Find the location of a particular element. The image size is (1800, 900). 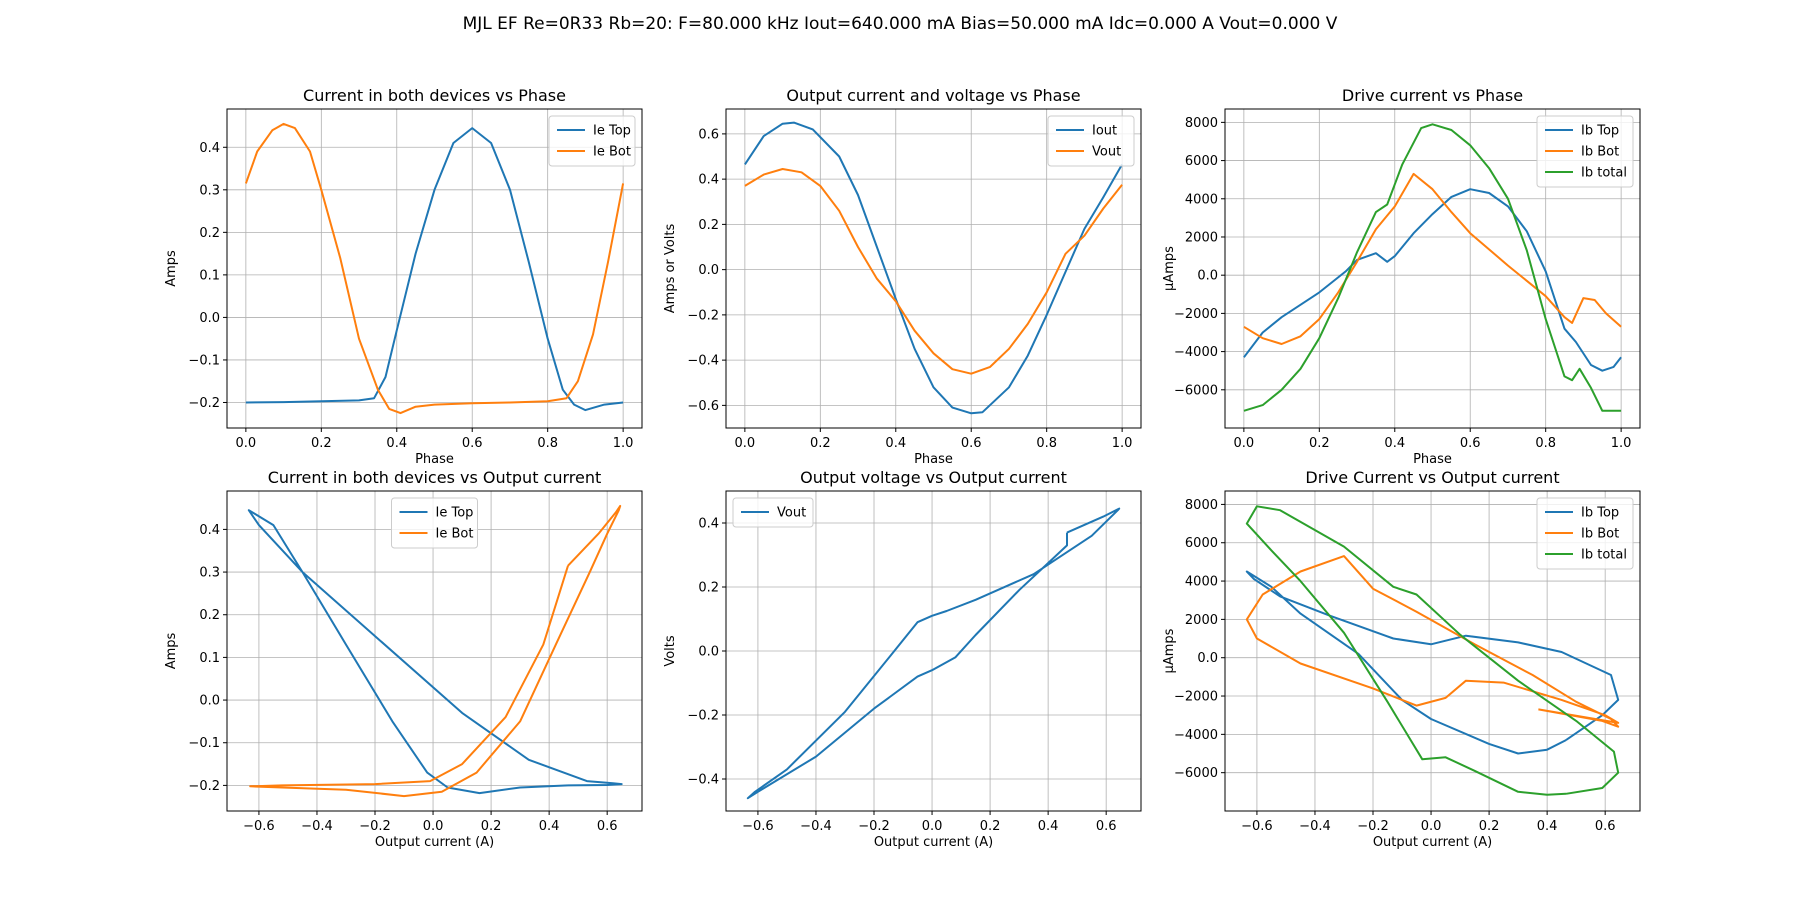

y-tick-label: 2000 is located at coordinates (1201, 620).